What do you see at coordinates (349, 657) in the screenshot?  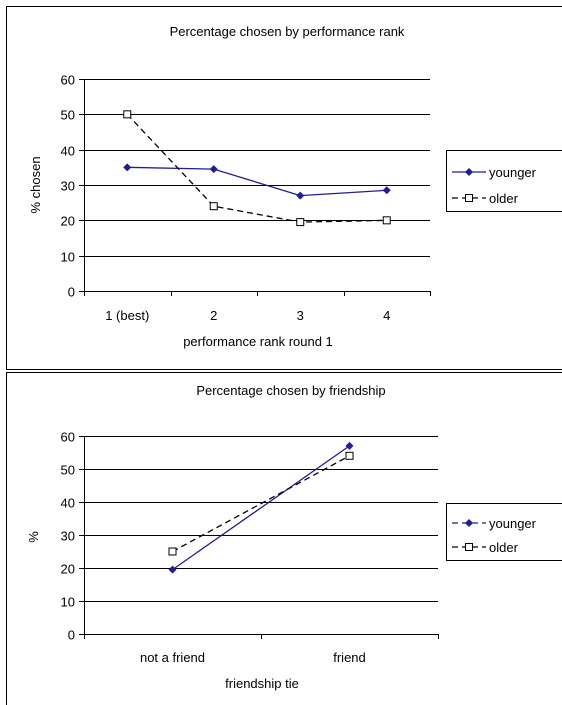 I see `x-tick-label: friend` at bounding box center [349, 657].